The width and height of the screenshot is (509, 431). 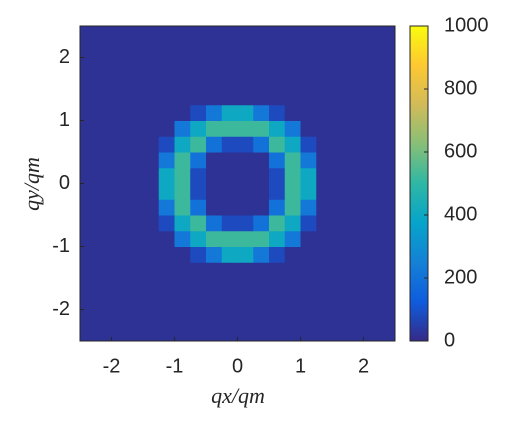 I want to click on y-tick-label: 1, so click(x=64, y=120).